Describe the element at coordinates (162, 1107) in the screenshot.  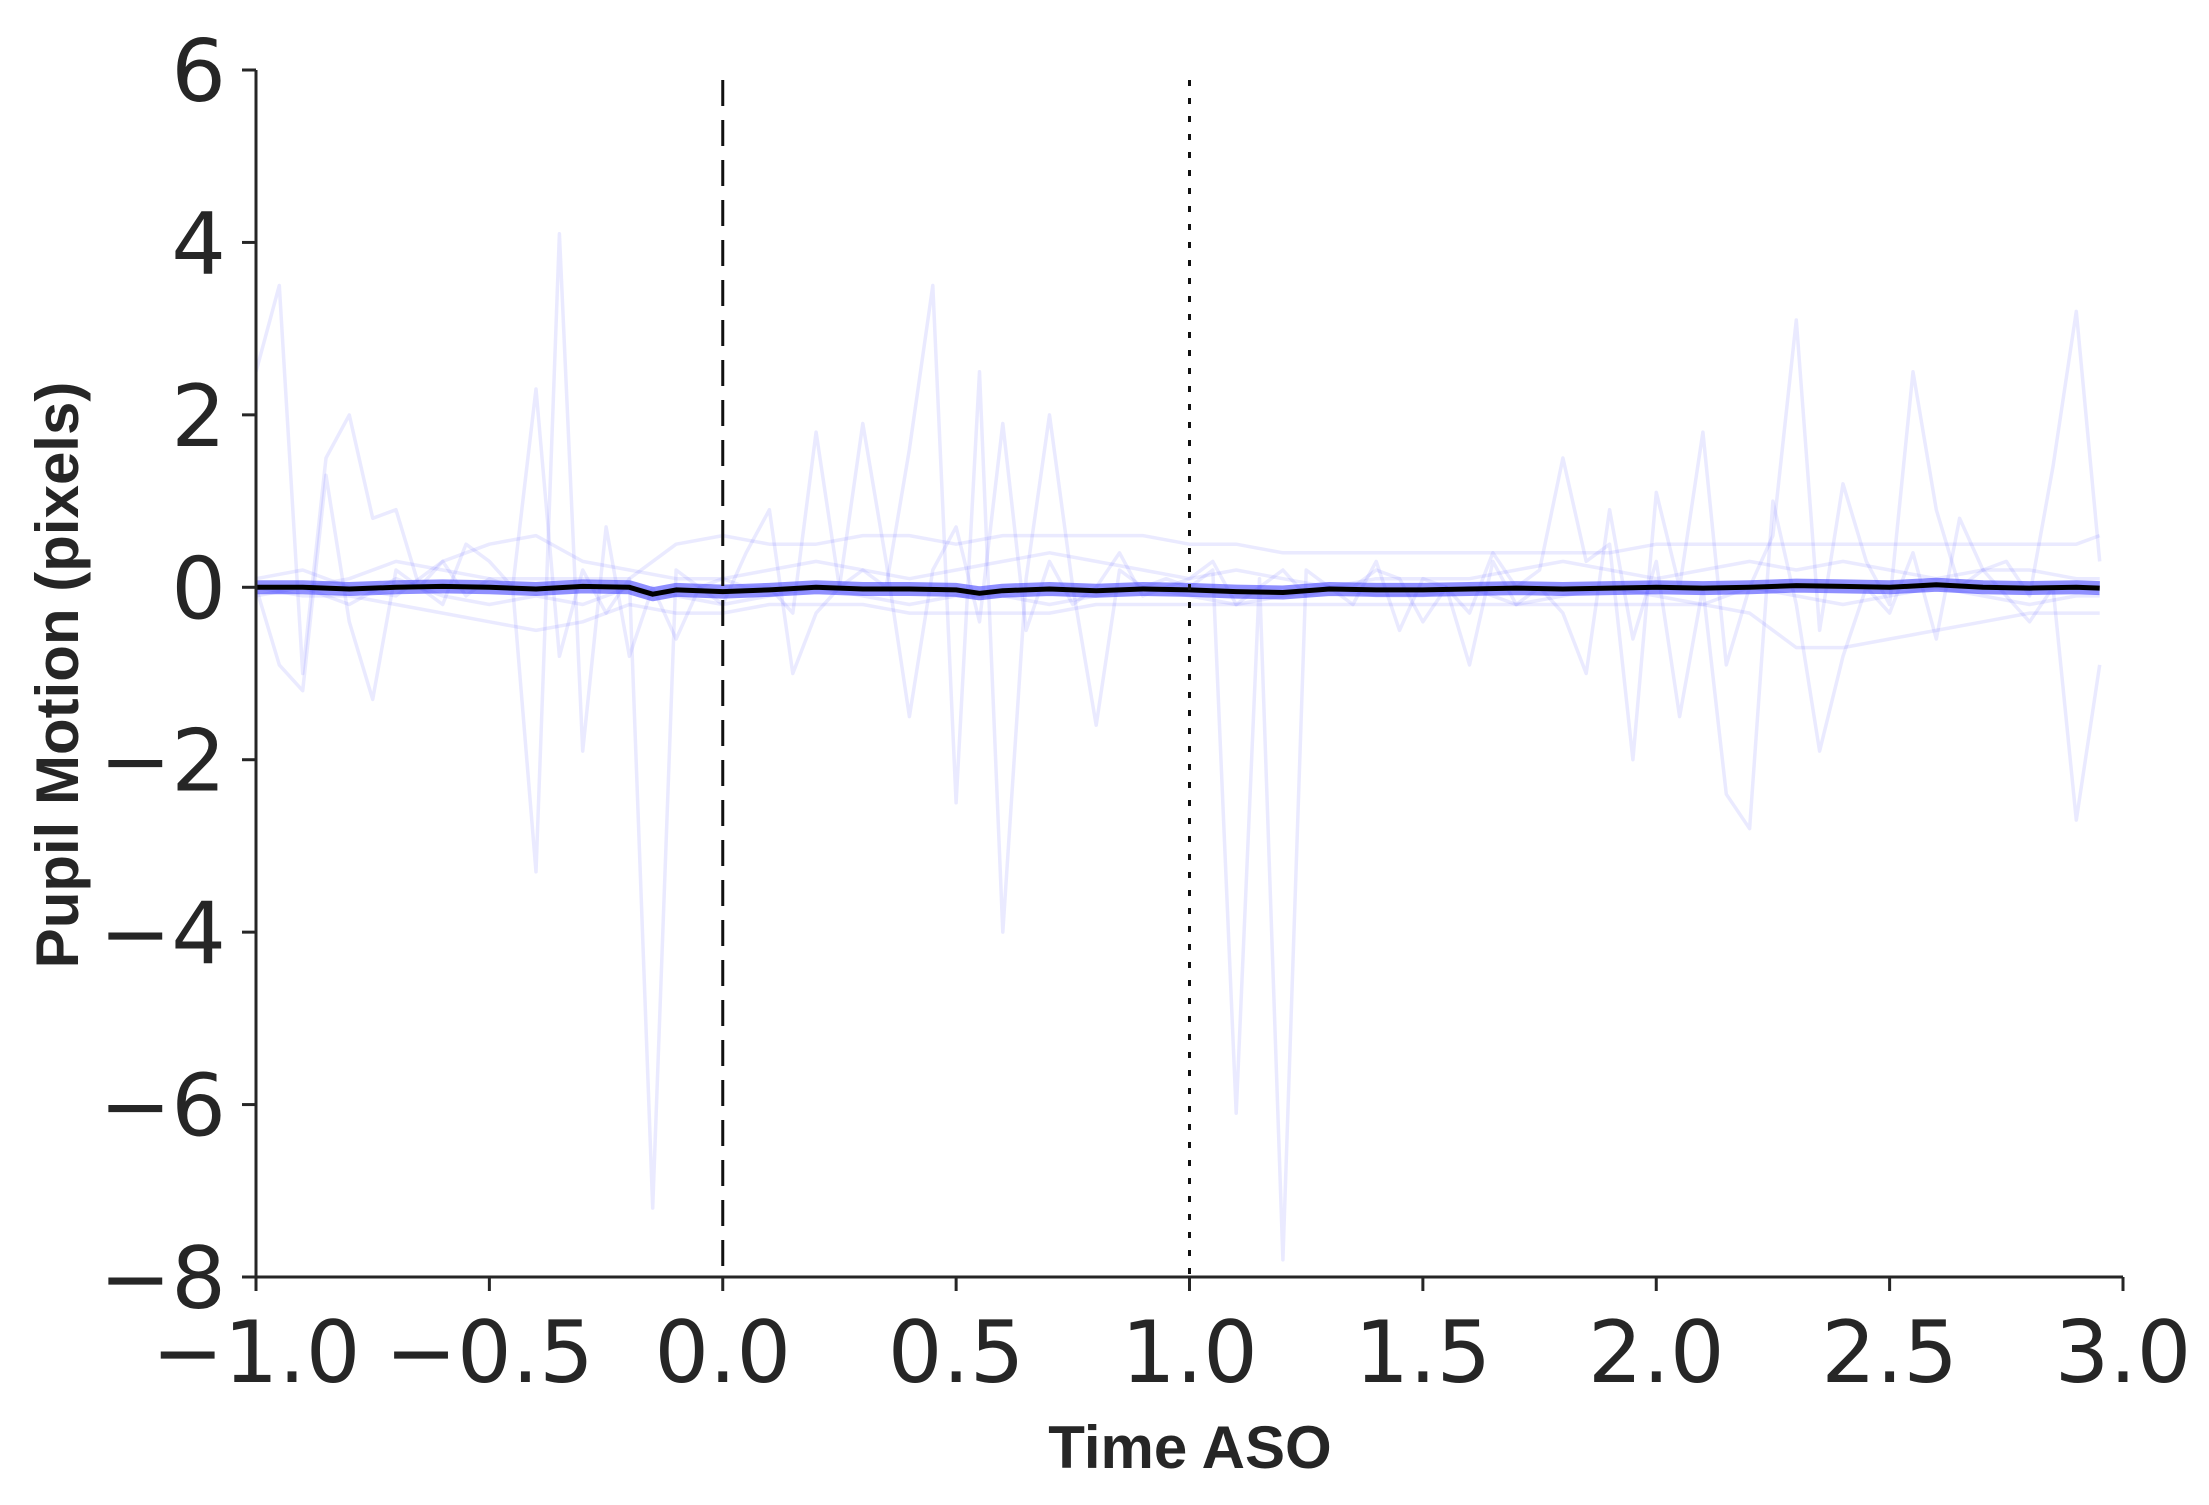
I see `y-tick-label: −6` at that location.